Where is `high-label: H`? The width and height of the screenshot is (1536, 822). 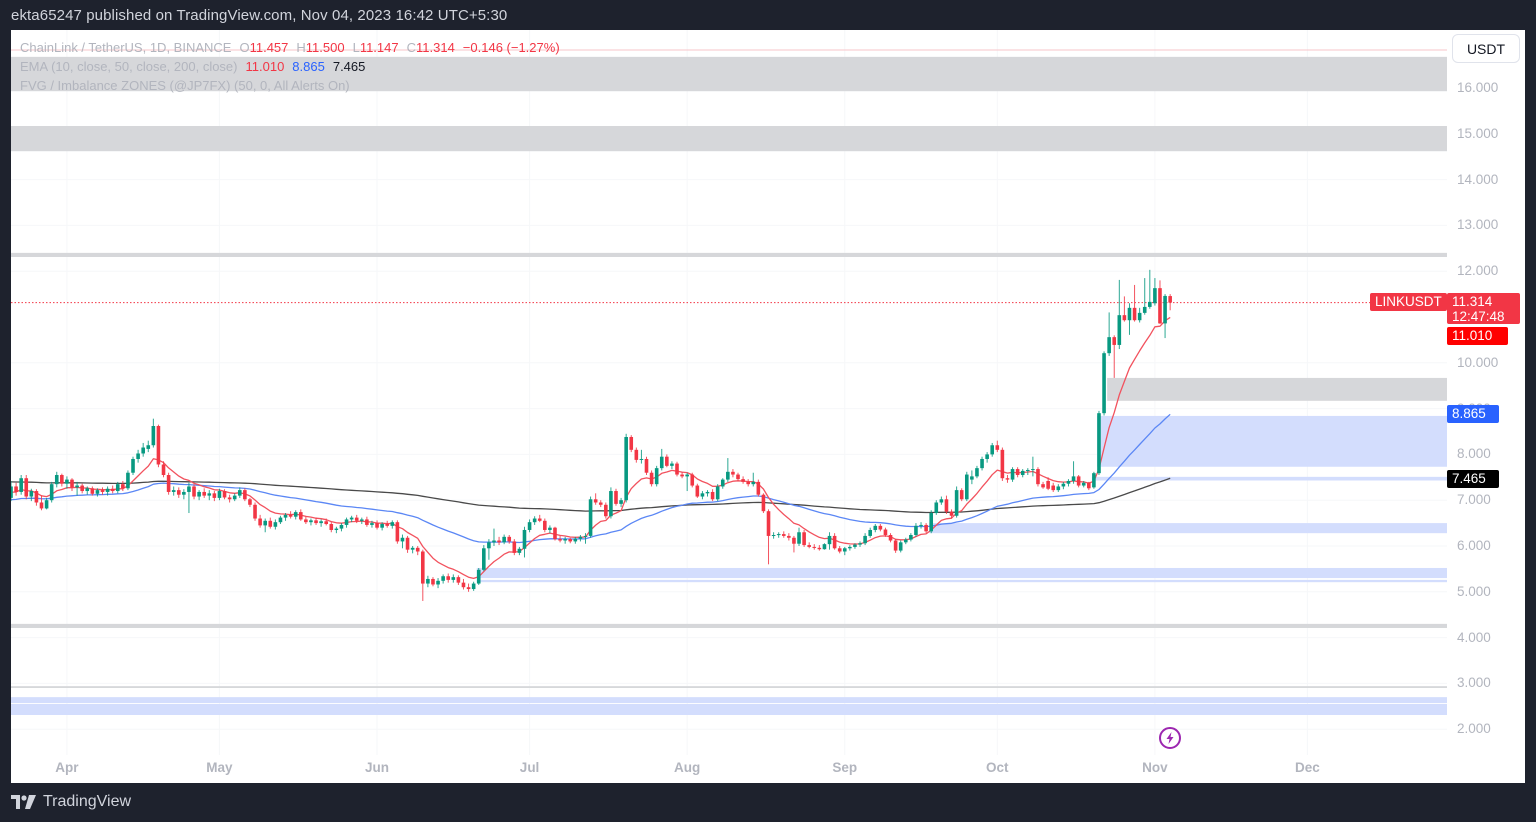
high-label: H is located at coordinates (301, 47).